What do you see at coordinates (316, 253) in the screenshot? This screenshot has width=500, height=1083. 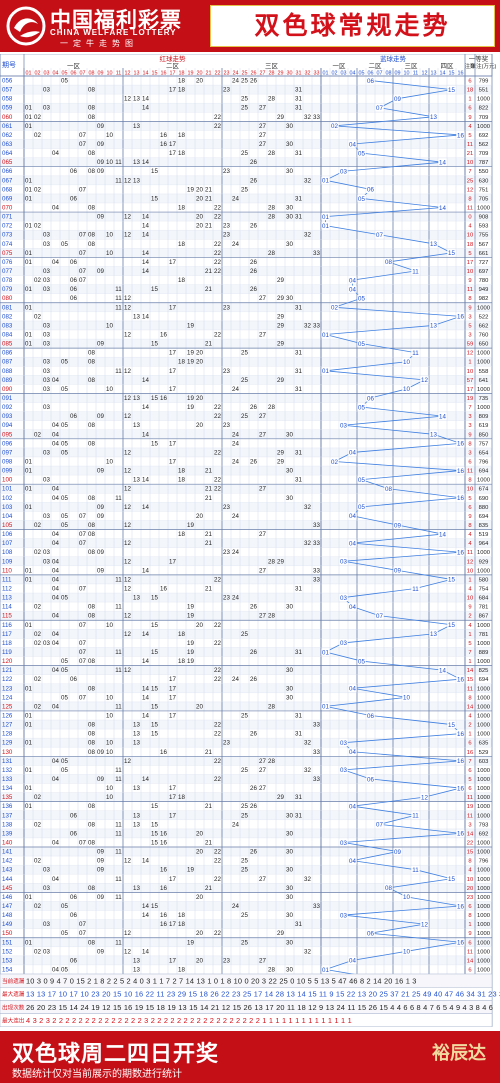 I see `red-number: 33` at bounding box center [316, 253].